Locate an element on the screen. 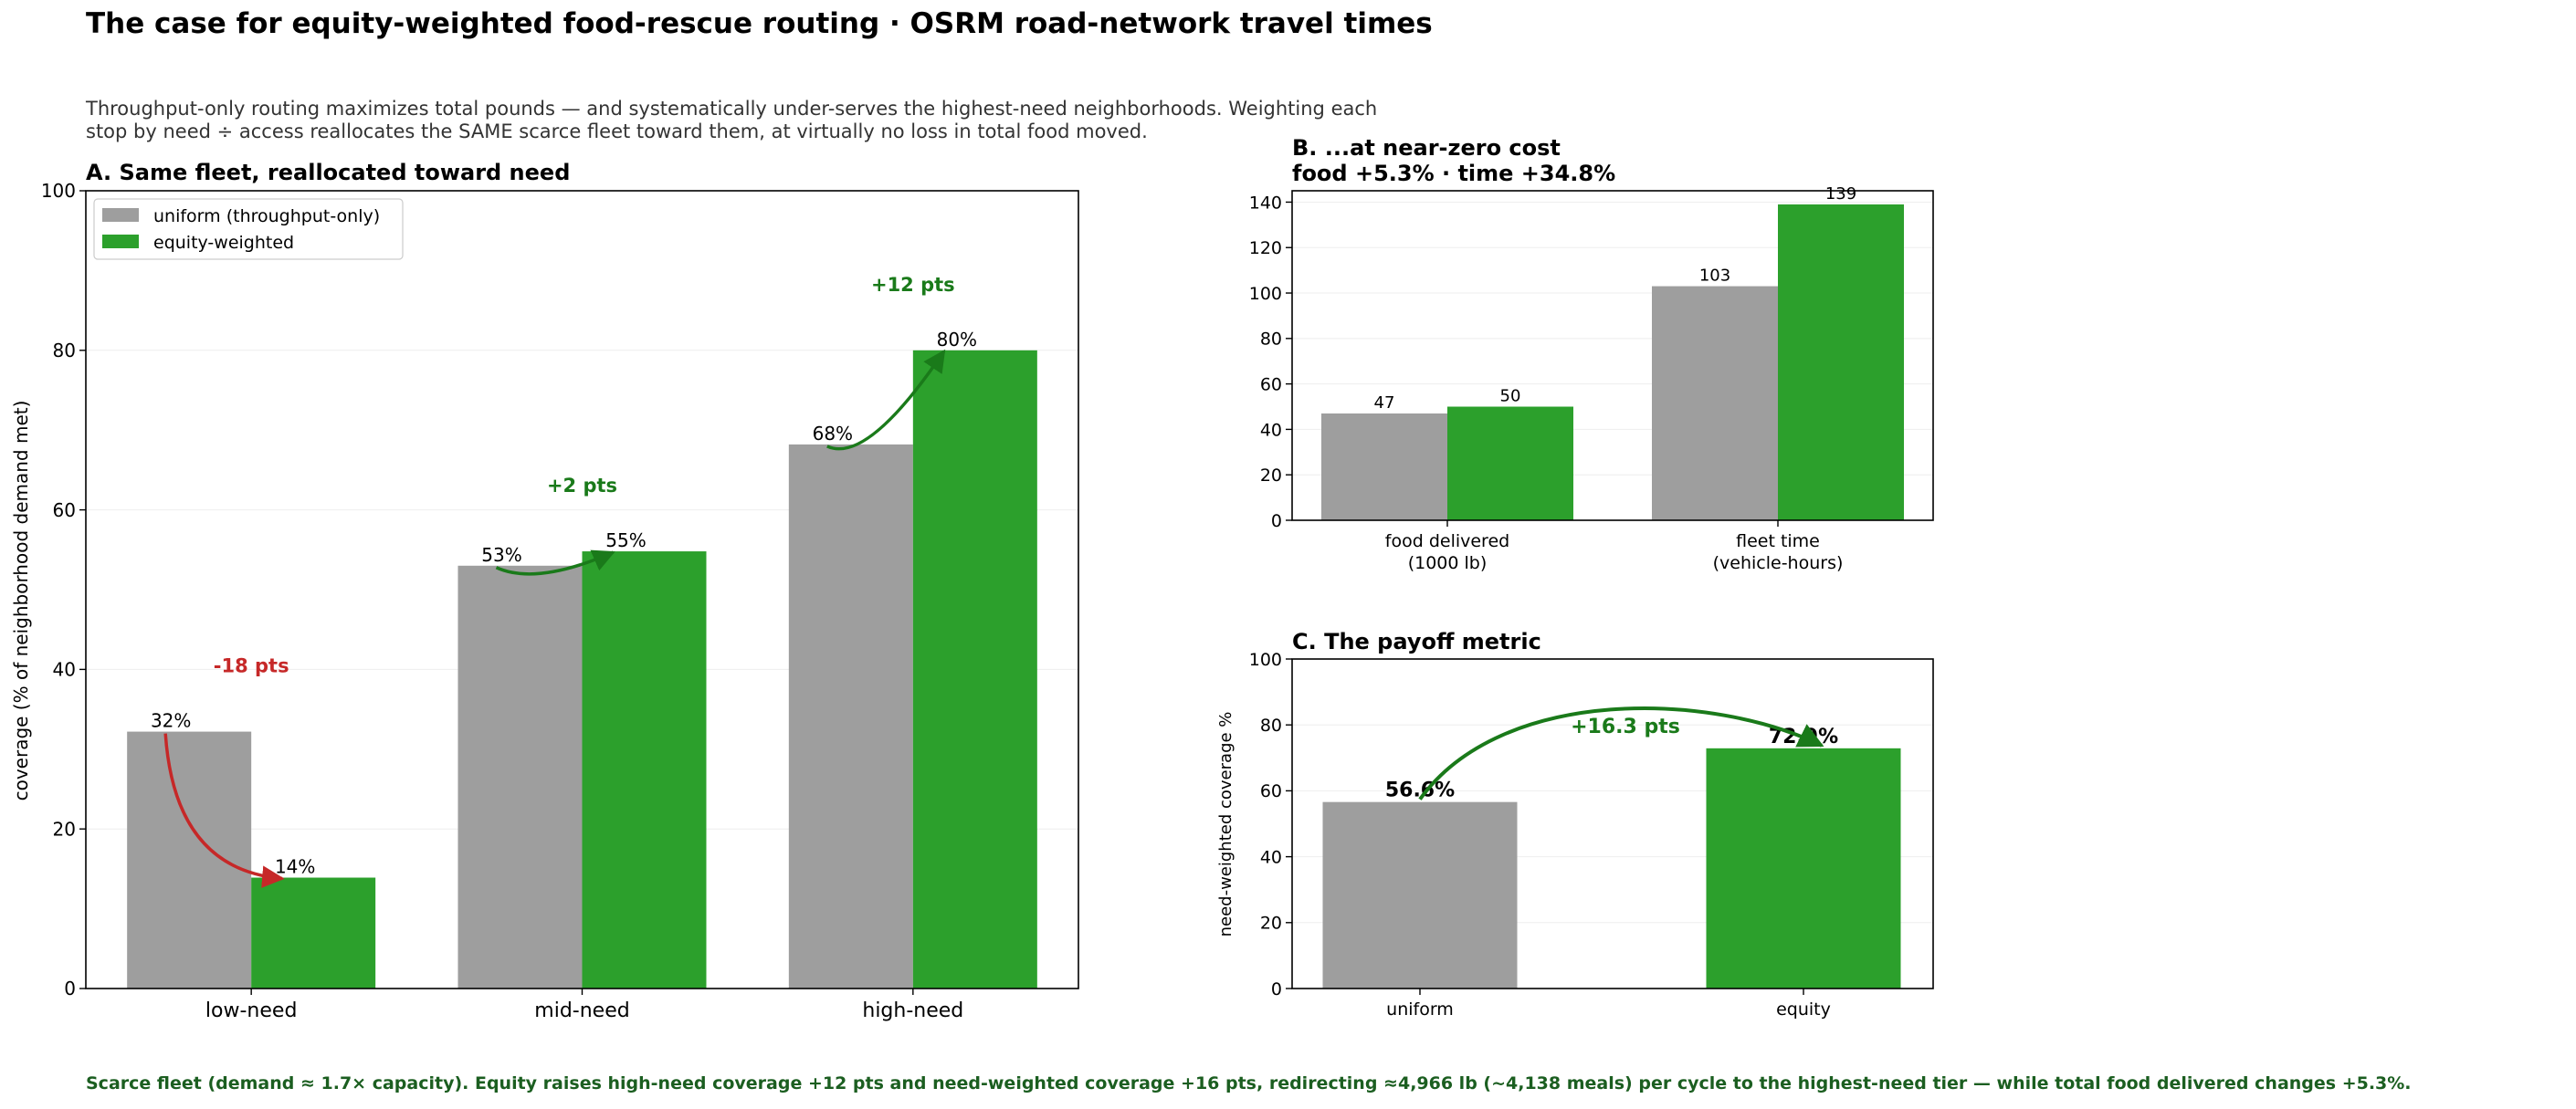 The height and width of the screenshot is (1109, 2576). xtick-label-b-1-1: (vehicle-hours) is located at coordinates (1778, 563).